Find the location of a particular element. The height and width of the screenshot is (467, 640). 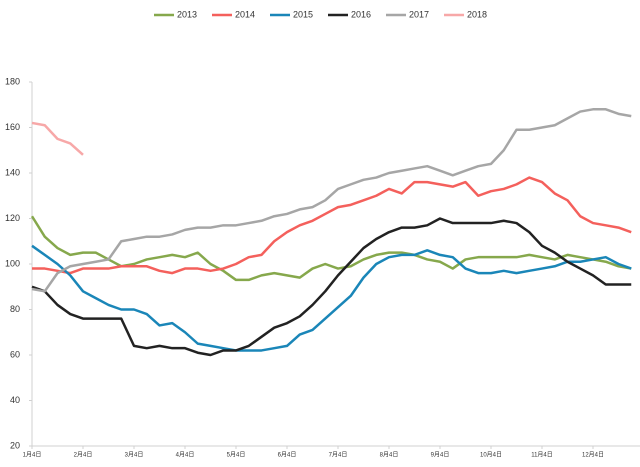

legend-label: 2018 is located at coordinates (477, 14).